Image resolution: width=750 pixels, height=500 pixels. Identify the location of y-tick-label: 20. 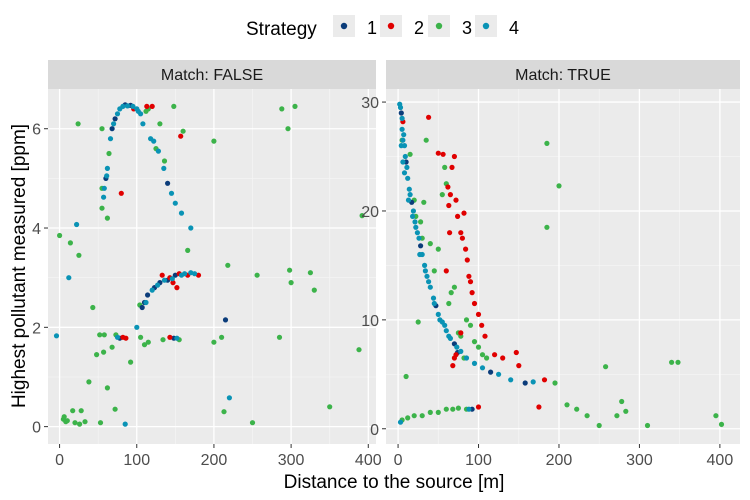
(370, 212).